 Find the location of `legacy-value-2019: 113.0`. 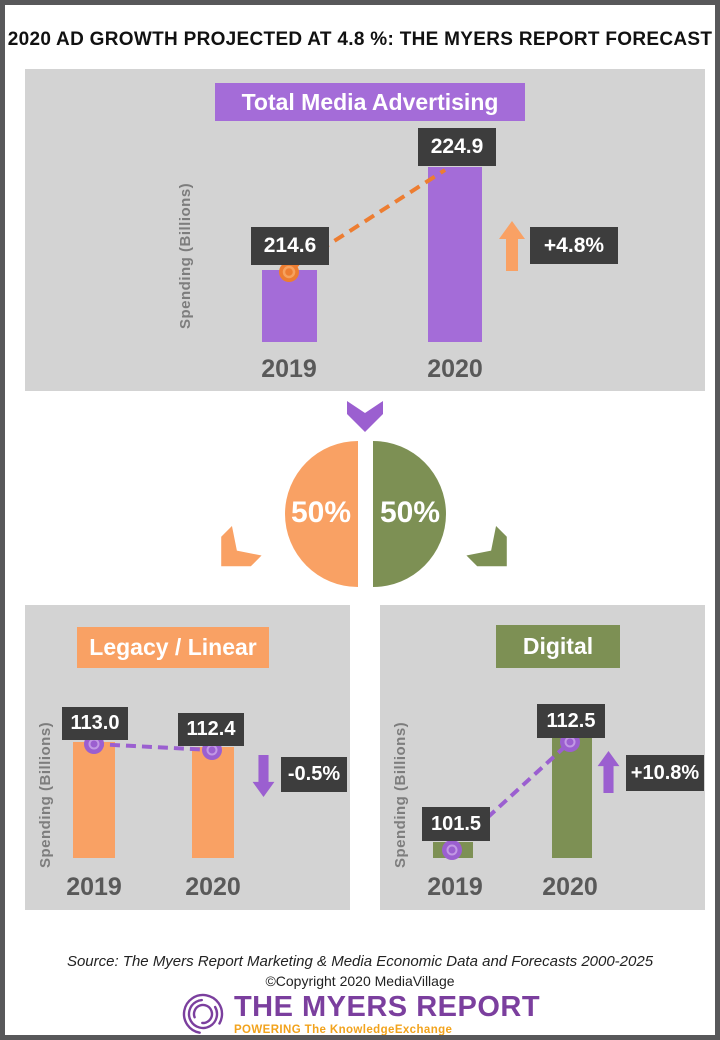

legacy-value-2019: 113.0 is located at coordinates (95, 723).